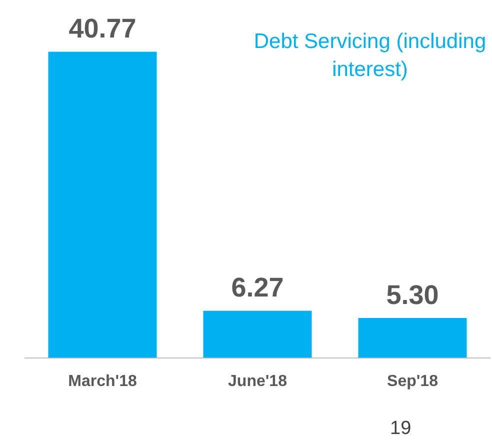 The image size is (492, 443). Describe the element at coordinates (257, 287) in the screenshot. I see `data-label: 6.27` at that location.